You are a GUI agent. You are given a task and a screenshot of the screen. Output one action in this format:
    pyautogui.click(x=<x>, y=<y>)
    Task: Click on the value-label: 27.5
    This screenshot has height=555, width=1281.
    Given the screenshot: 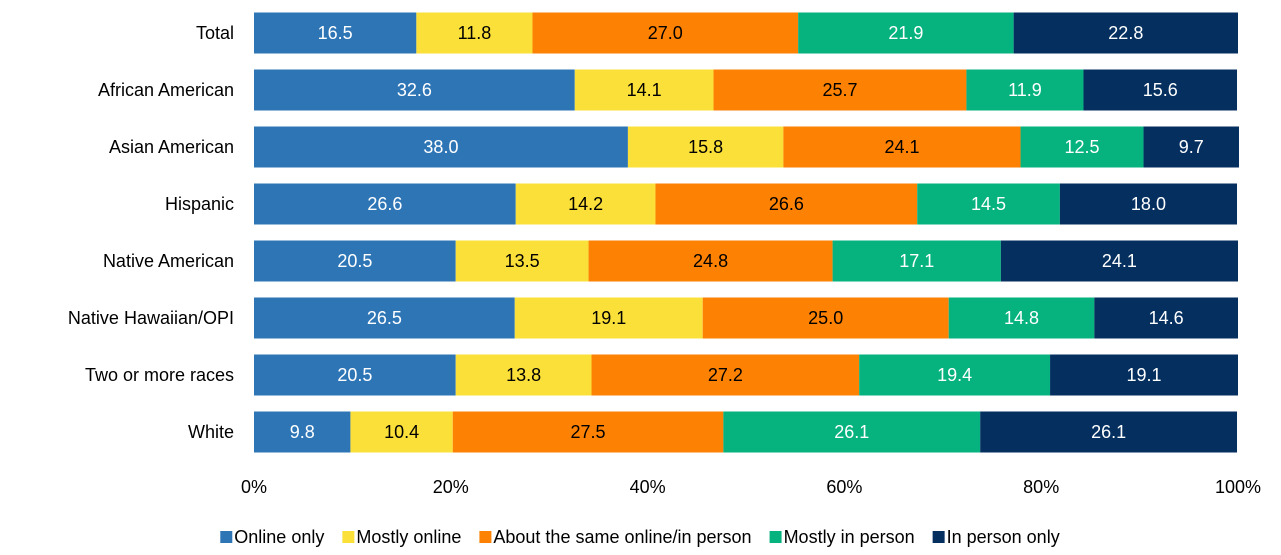 What is the action you would take?
    pyautogui.click(x=588, y=432)
    